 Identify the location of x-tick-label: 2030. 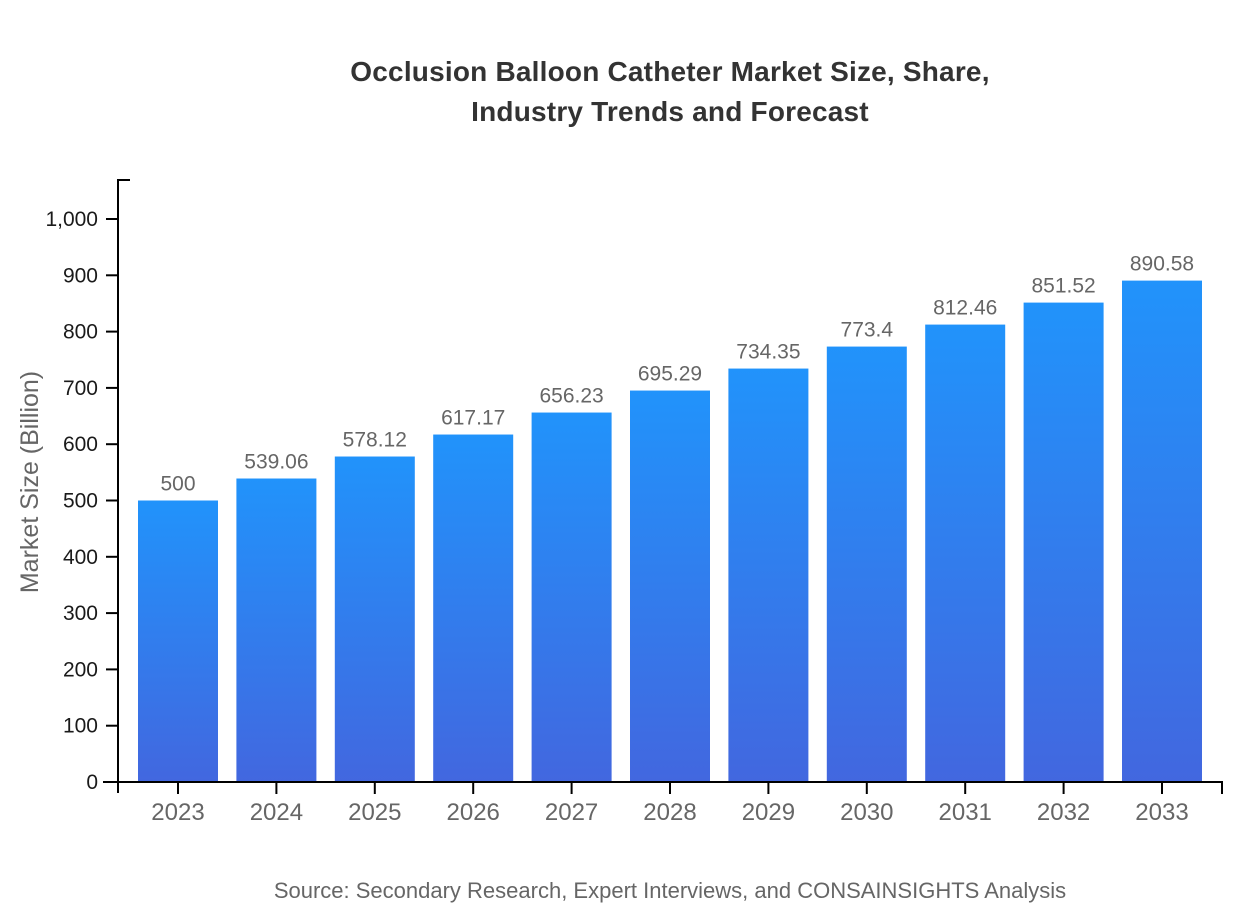
(866, 812).